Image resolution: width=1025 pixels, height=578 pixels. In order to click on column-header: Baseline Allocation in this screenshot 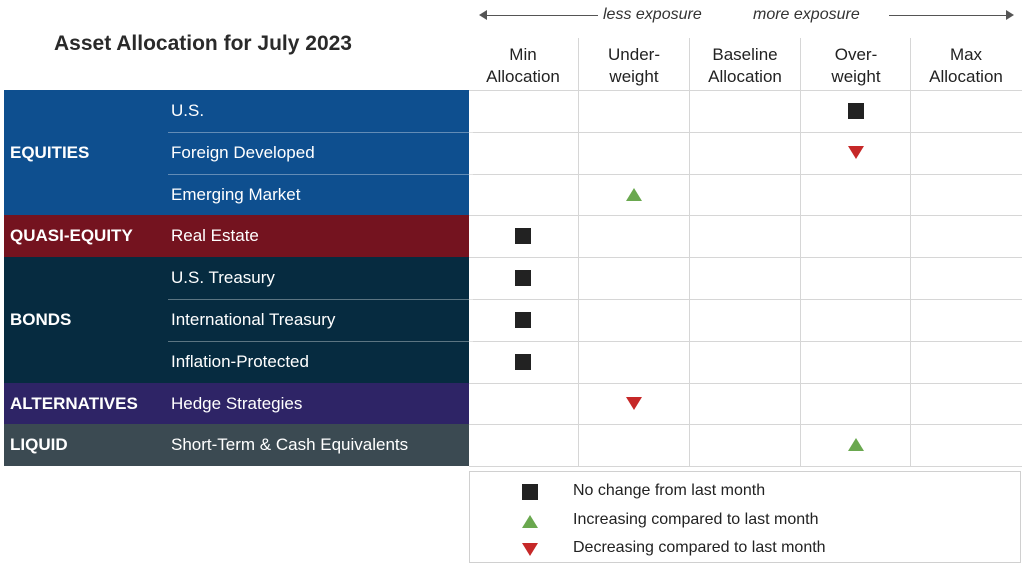, I will do `click(745, 66)`.